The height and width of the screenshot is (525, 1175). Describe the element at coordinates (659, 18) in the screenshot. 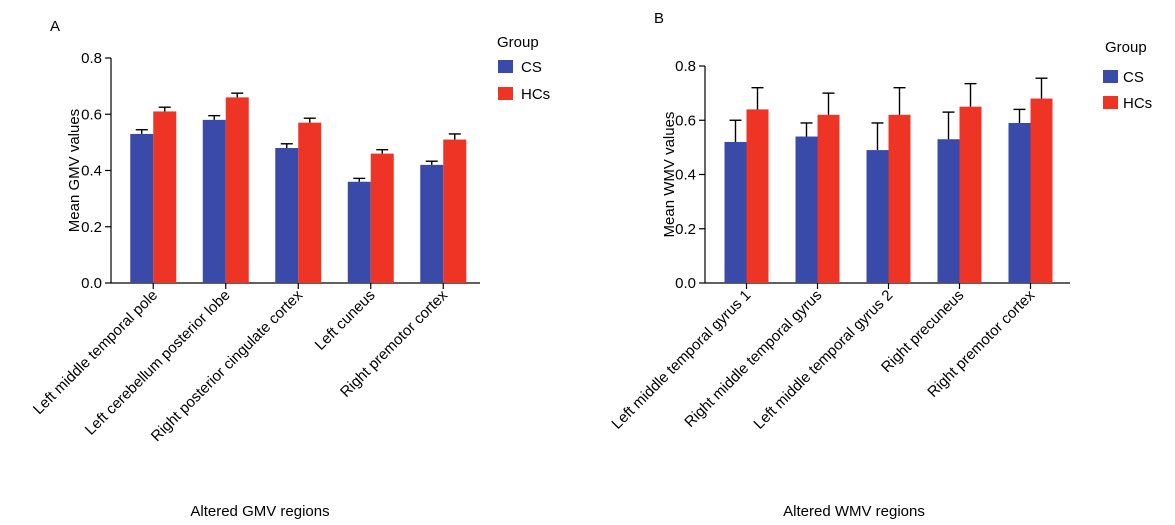

I see `panel-label: B` at that location.